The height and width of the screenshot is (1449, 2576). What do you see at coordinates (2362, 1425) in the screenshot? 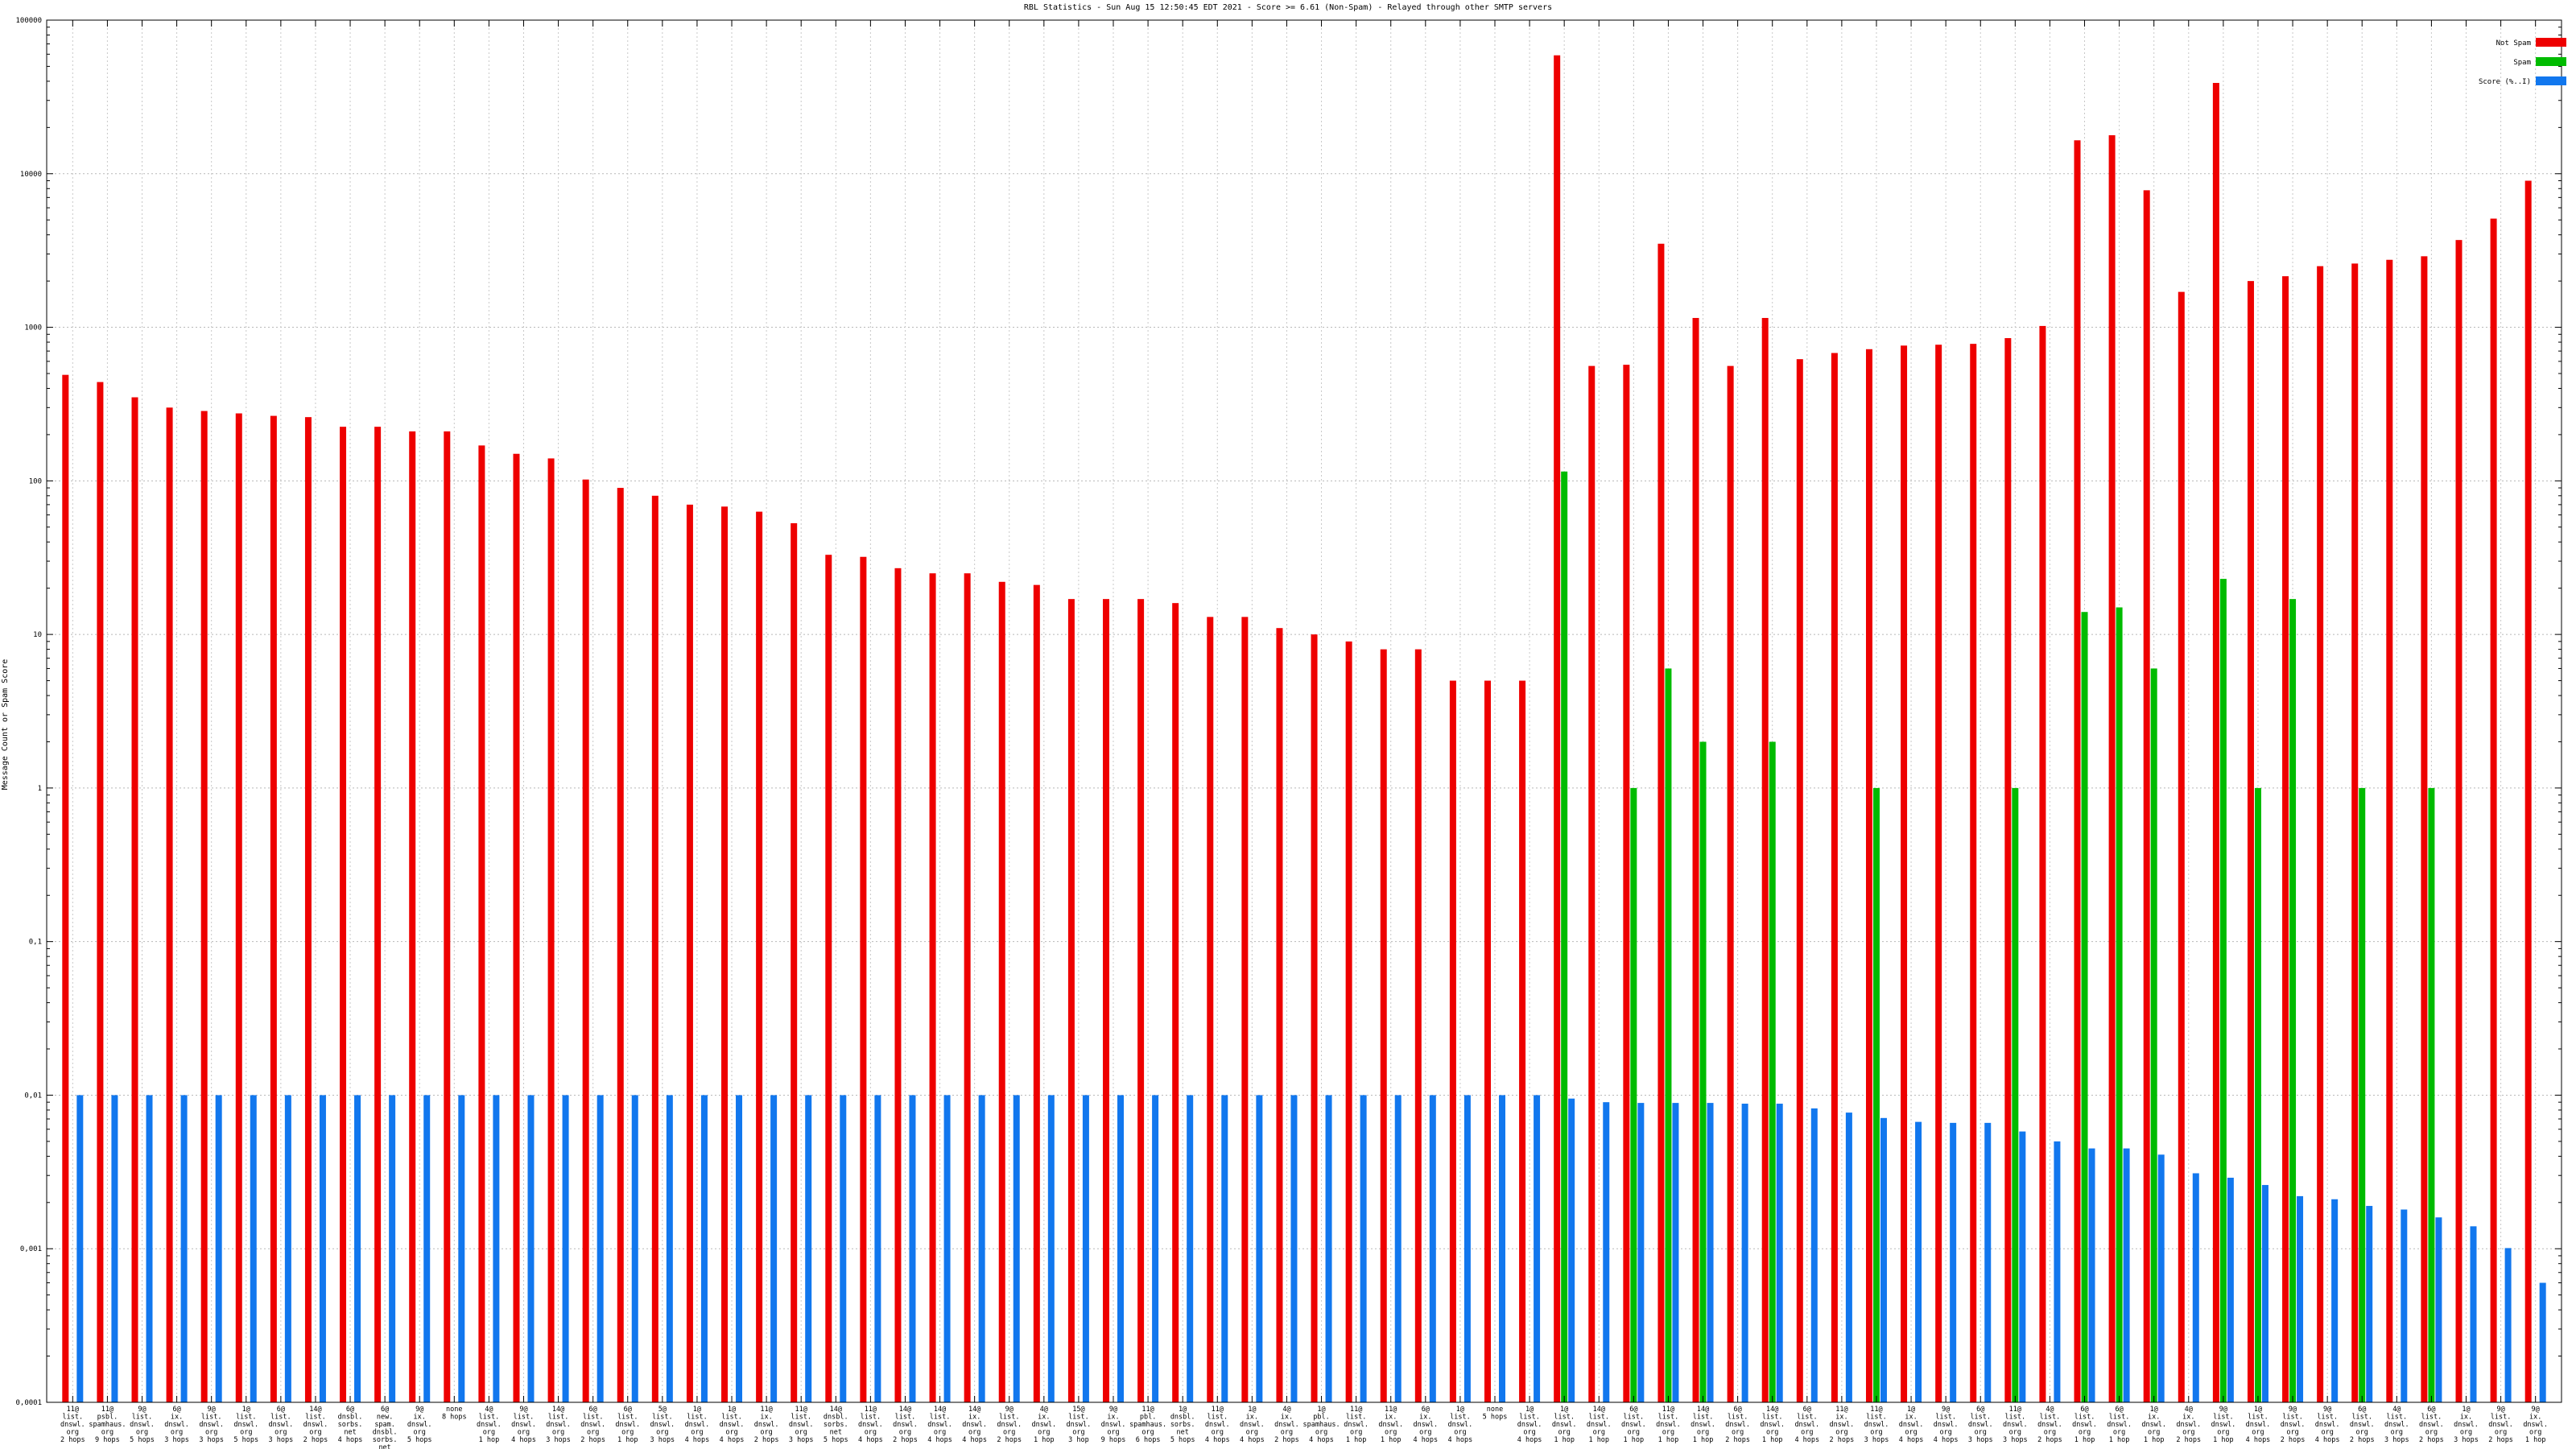
I see `x-tick-label: 6@ list. dnswl. org 2 hops` at bounding box center [2362, 1425].